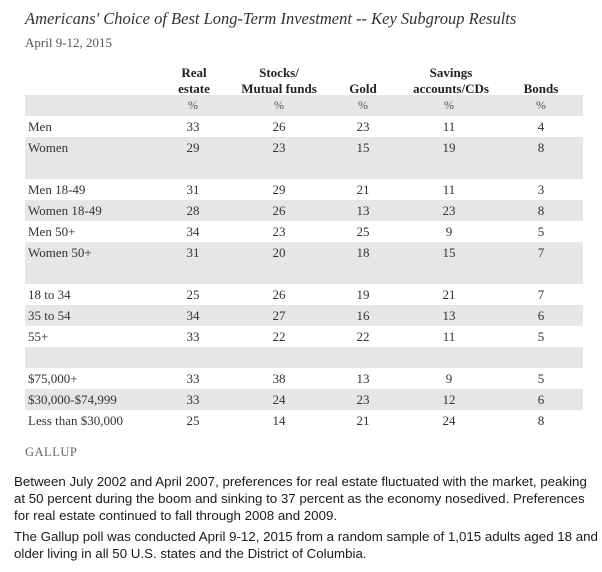  I want to click on table-cell: 3, so click(541, 189).